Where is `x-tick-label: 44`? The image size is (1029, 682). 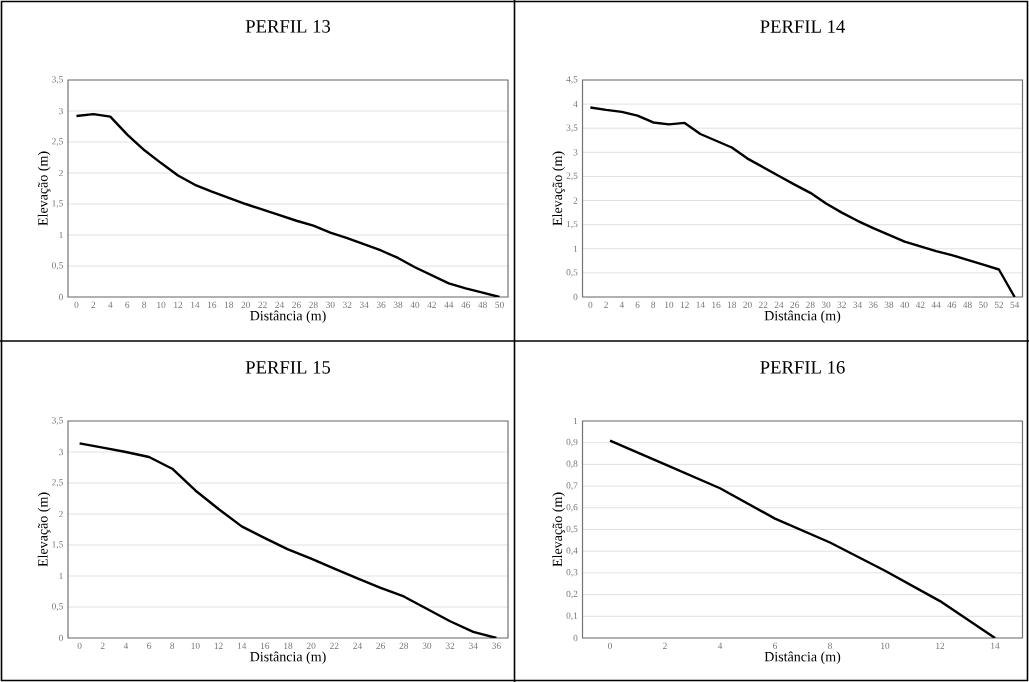 x-tick-label: 44 is located at coordinates (936, 304).